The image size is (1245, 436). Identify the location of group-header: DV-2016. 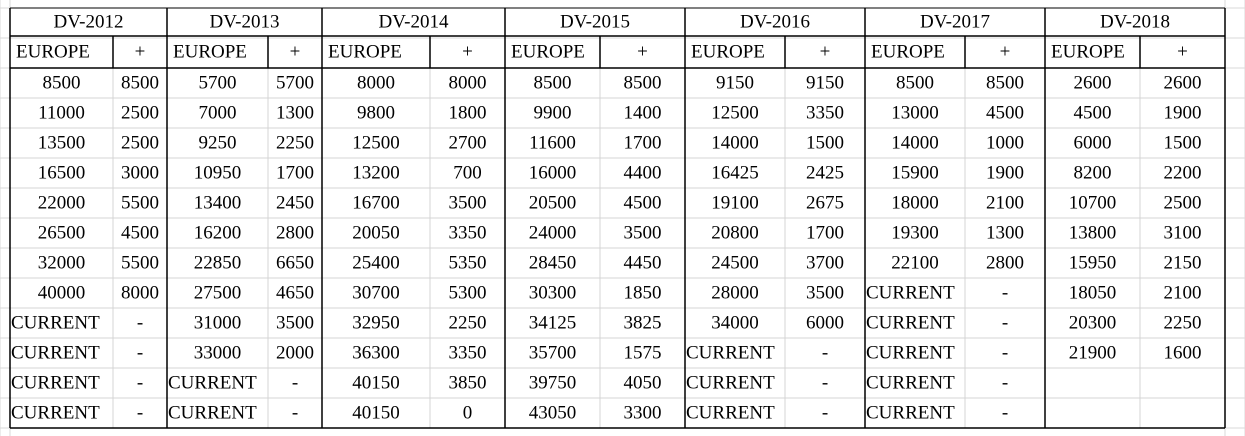
(775, 21).